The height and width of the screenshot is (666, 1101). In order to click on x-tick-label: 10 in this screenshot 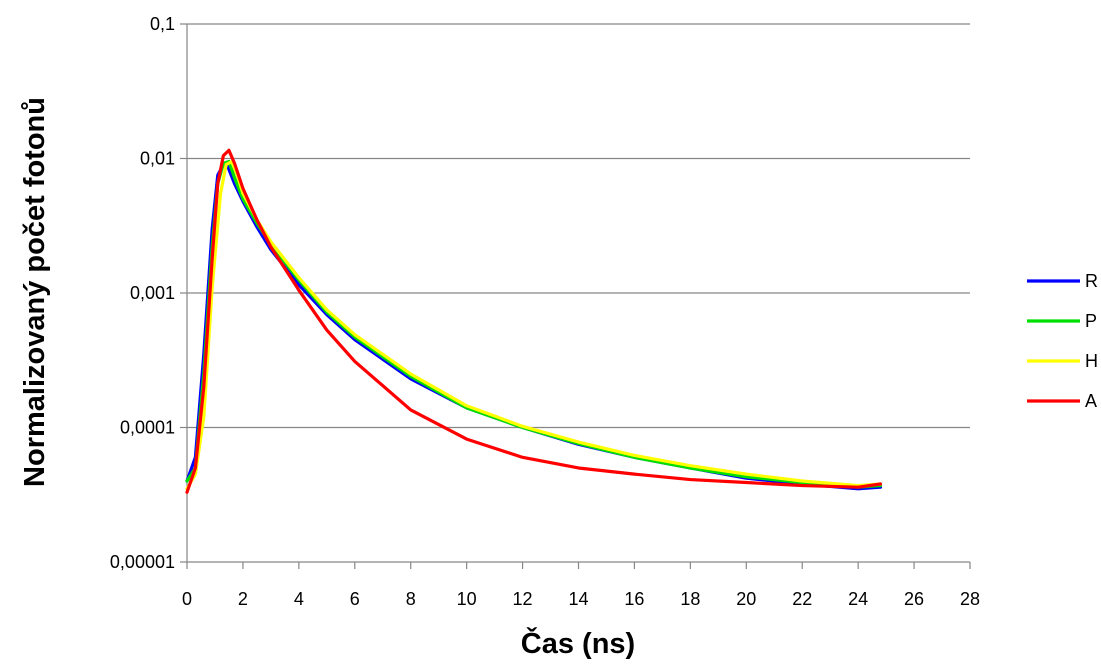, I will do `click(467, 599)`.